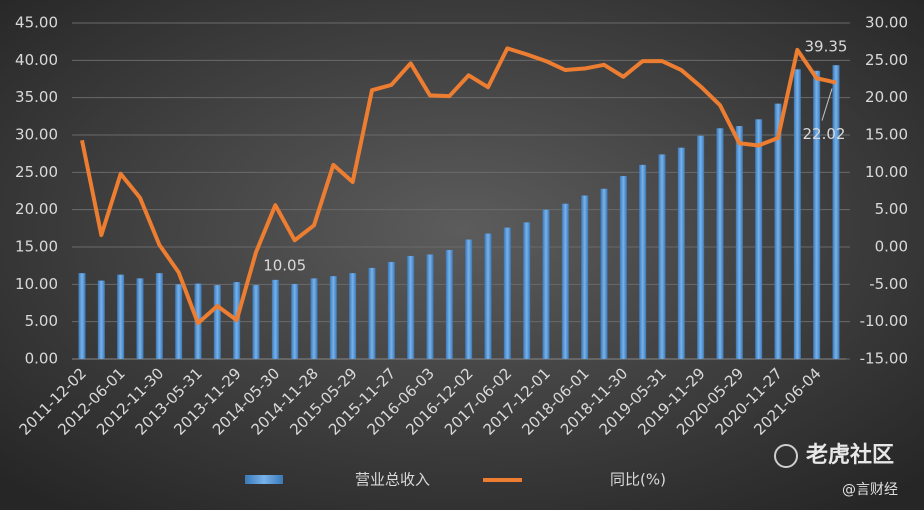  What do you see at coordinates (891, 247) in the screenshot?
I see `y2-tick-label: 0.00` at bounding box center [891, 247].